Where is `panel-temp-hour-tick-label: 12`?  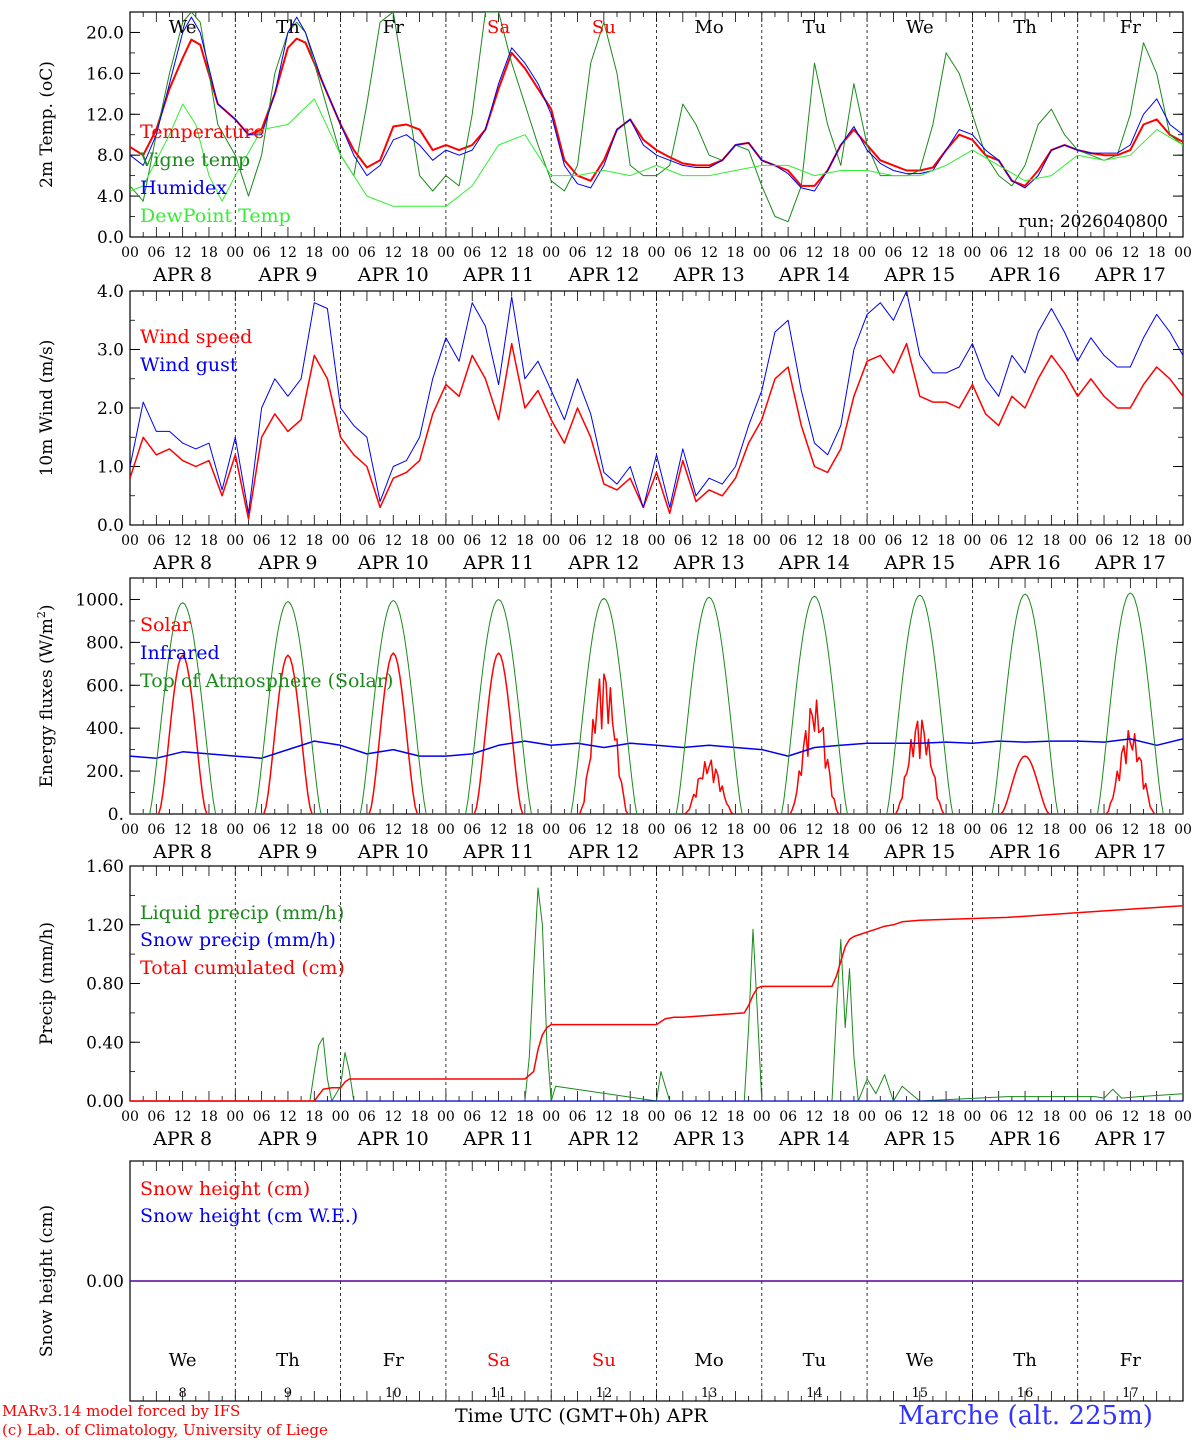 panel-temp-hour-tick-label: 12 is located at coordinates (499, 253).